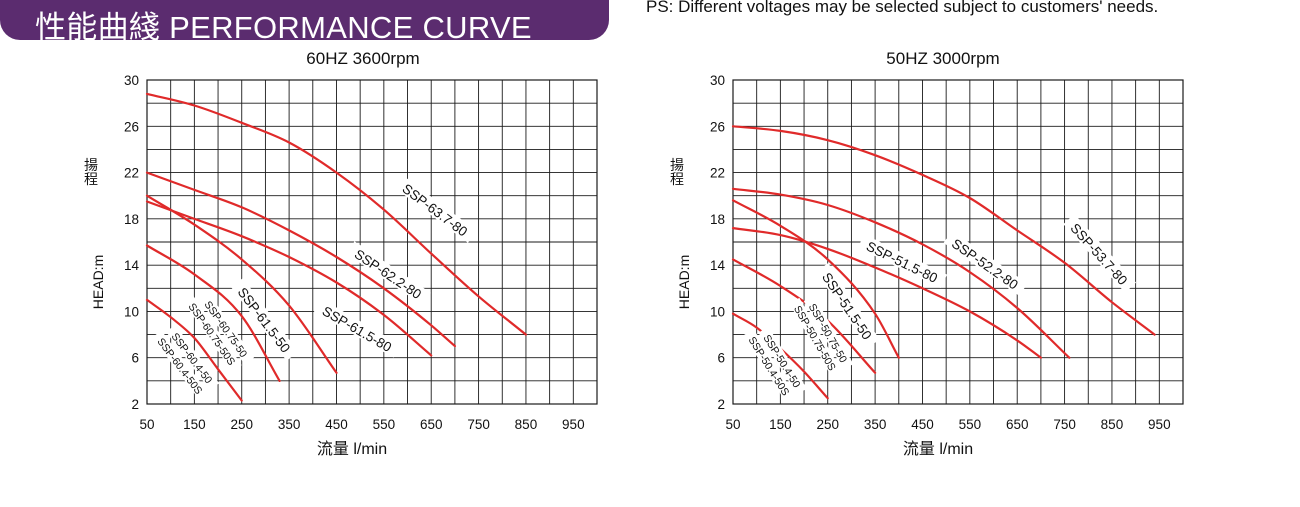 Image resolution: width=1300 pixels, height=507 pixels. I want to click on curve-label: SSP-63.7-80, so click(435, 209).